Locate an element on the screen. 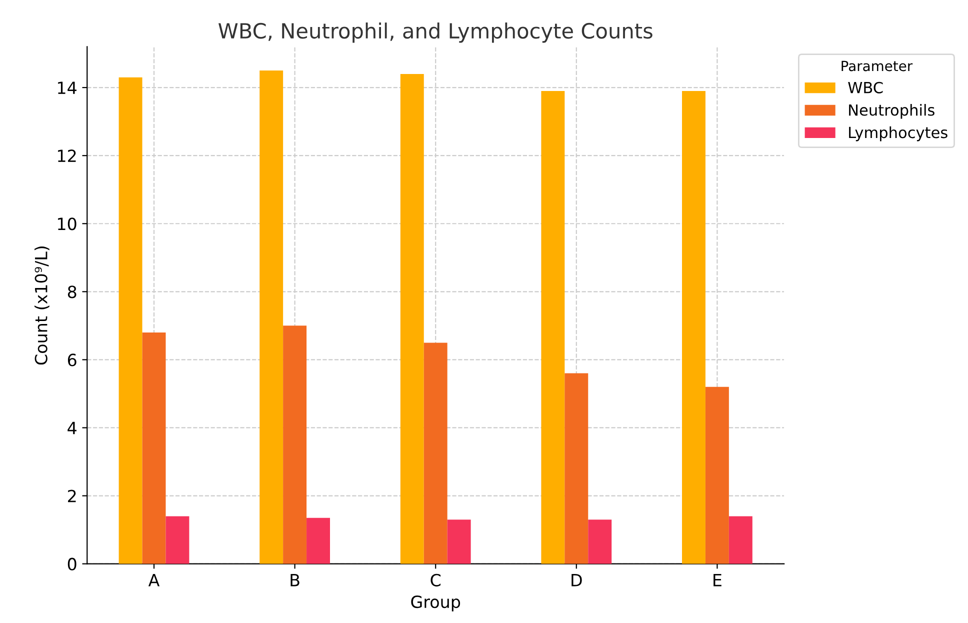 This screenshot has width=968, height=623. y-tick-label: 2 is located at coordinates (72, 496).